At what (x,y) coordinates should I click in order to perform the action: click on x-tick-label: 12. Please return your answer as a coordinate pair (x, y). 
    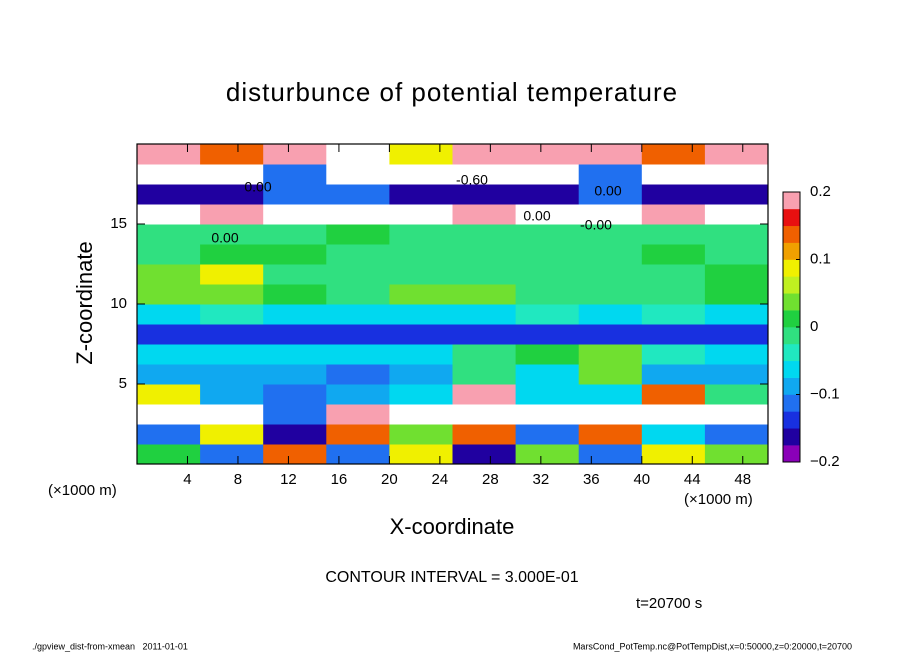
    Looking at the image, I should click on (288, 479).